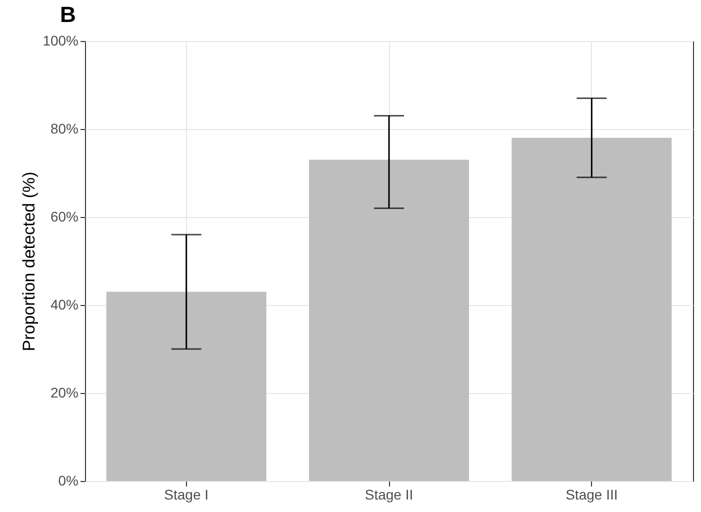 Image resolution: width=701 pixels, height=512 pixels. Describe the element at coordinates (389, 494) in the screenshot. I see `x-tick-label: Stage II` at that location.